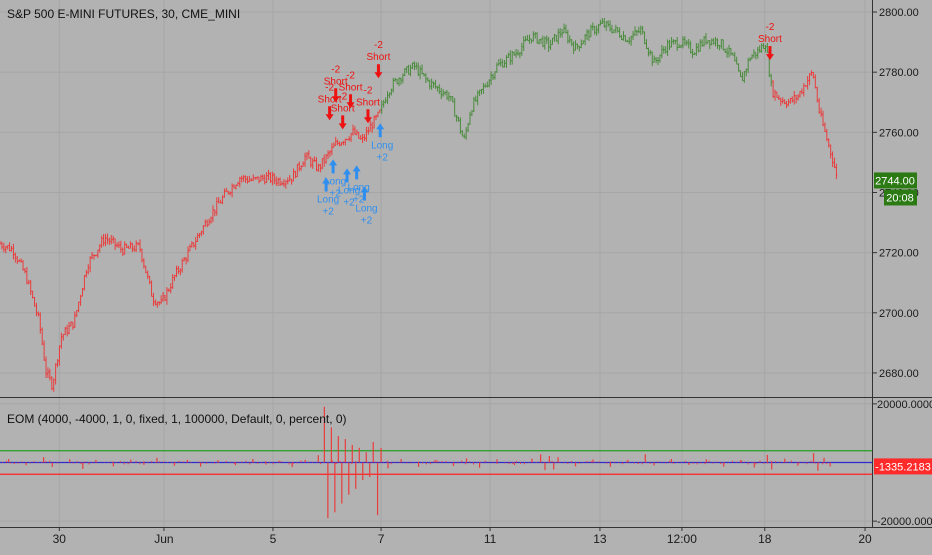 This screenshot has height=555, width=932. I want to click on price-axis-label: 2700.00, so click(899, 314).